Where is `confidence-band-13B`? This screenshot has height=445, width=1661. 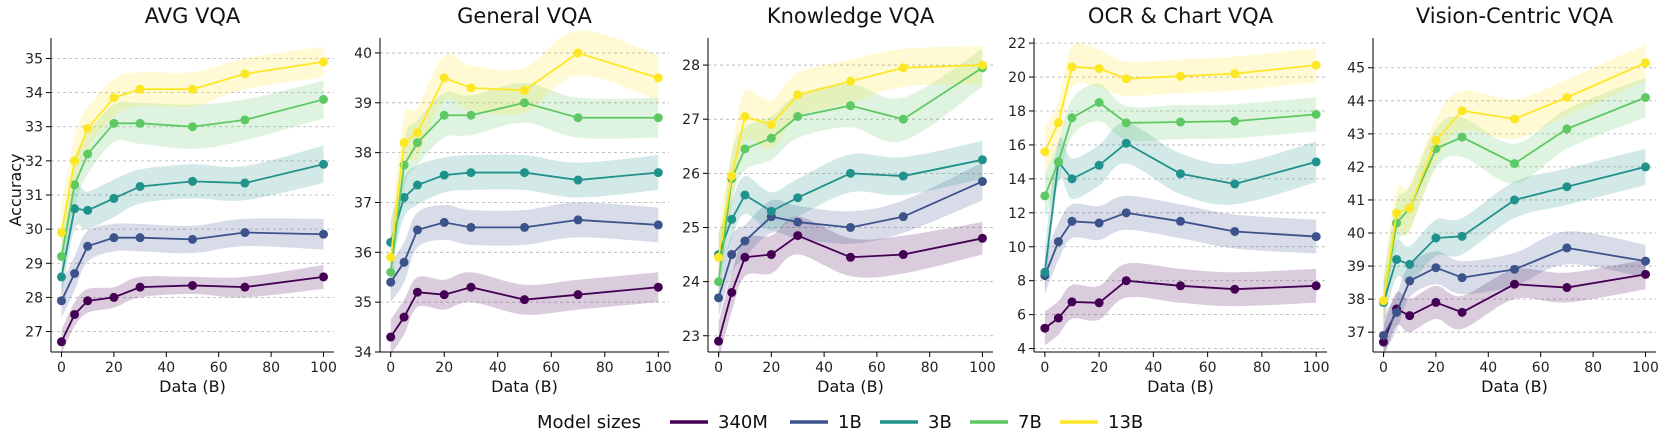 confidence-band-13B is located at coordinates (1514, 185).